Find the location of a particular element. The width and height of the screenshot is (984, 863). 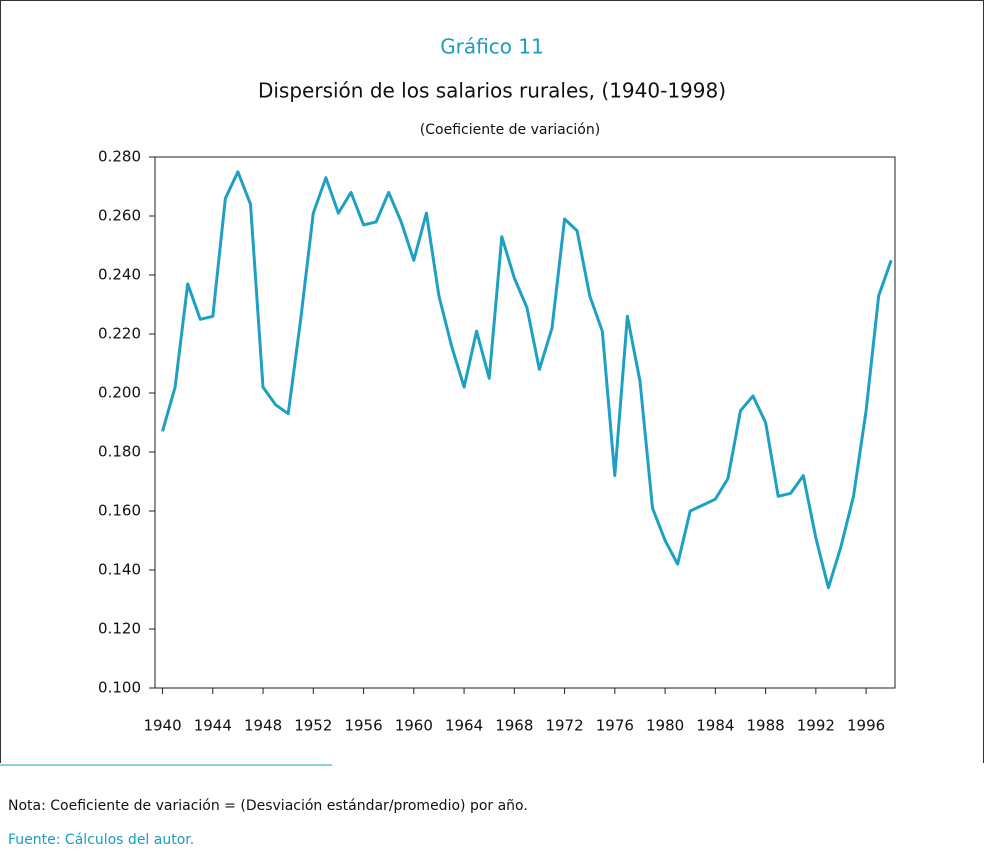

y-tick-label: 0.160 is located at coordinates (119, 511).